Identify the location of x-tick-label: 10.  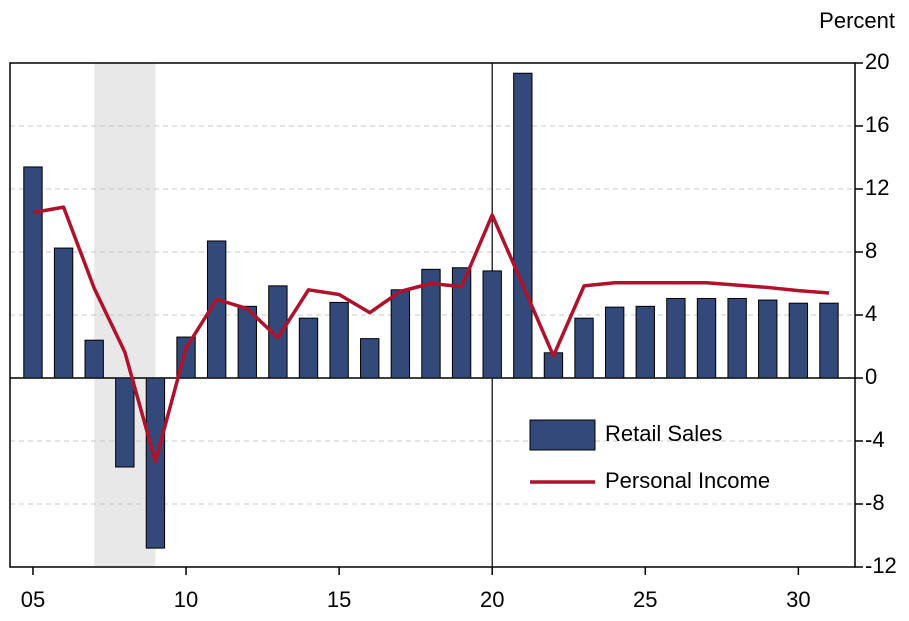
(186, 599).